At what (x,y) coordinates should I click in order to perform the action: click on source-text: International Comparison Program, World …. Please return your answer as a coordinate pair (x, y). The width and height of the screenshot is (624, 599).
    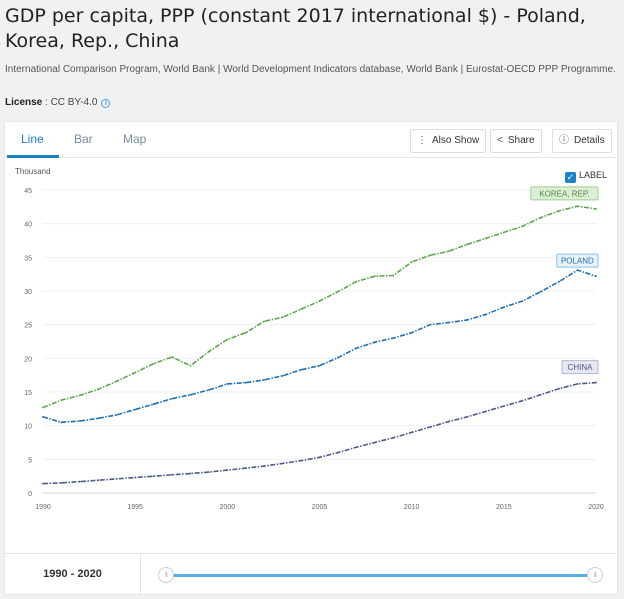
    Looking at the image, I should click on (310, 69).